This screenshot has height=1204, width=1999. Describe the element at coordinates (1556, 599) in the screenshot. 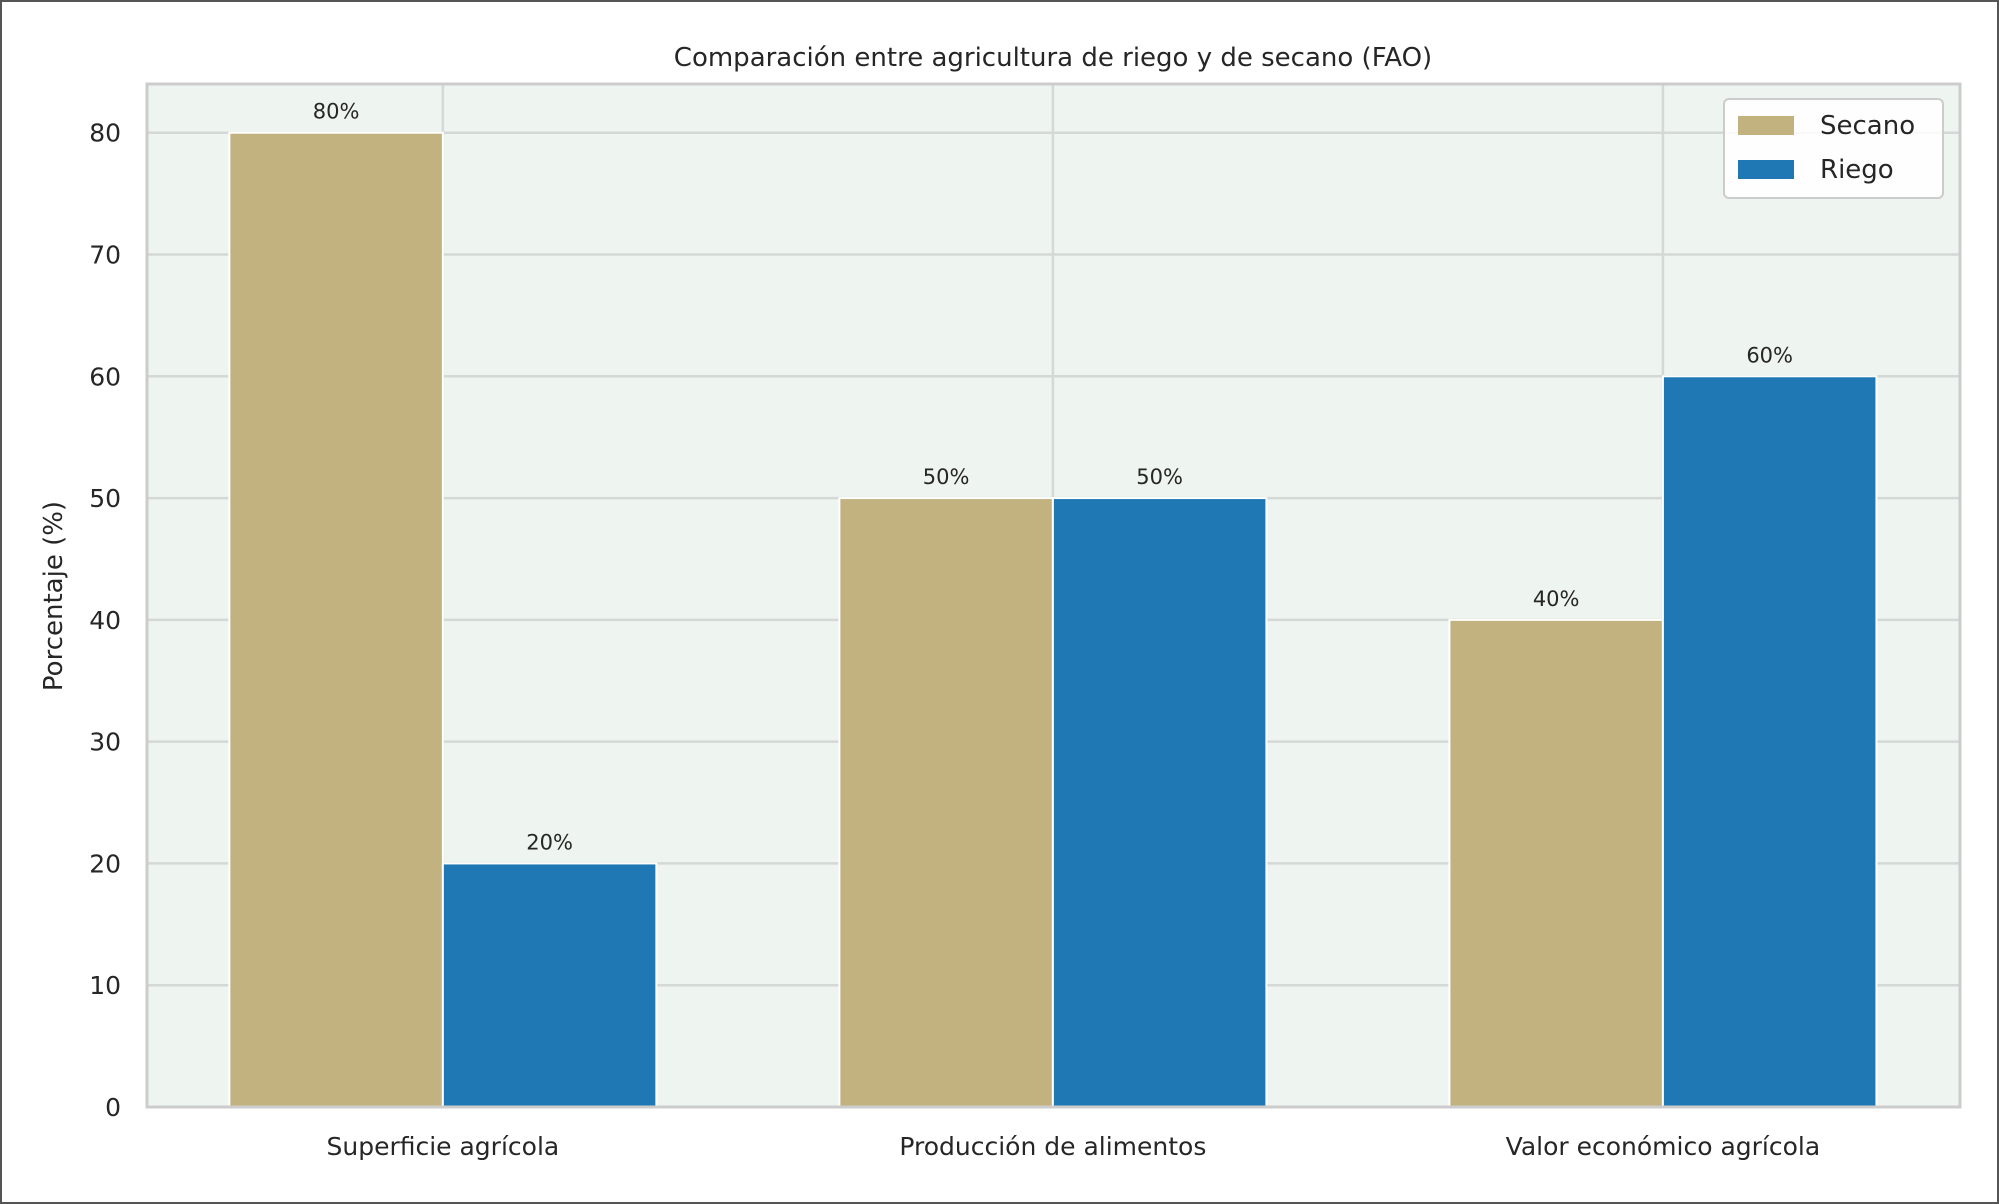

I see `bar-value-label: 40%` at that location.